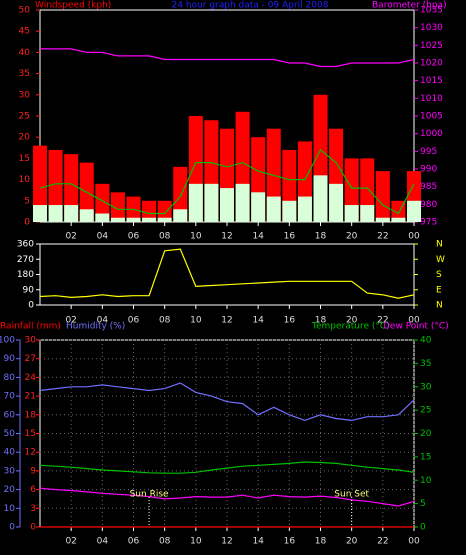 This screenshot has width=466, height=555. I want to click on legend-entry: Dew Point (°C), so click(416, 327).